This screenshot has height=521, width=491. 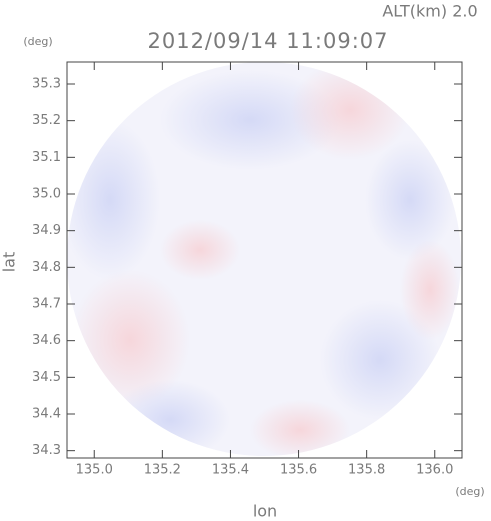 I want to click on y-tick-label: 35.0, so click(x=46, y=194).